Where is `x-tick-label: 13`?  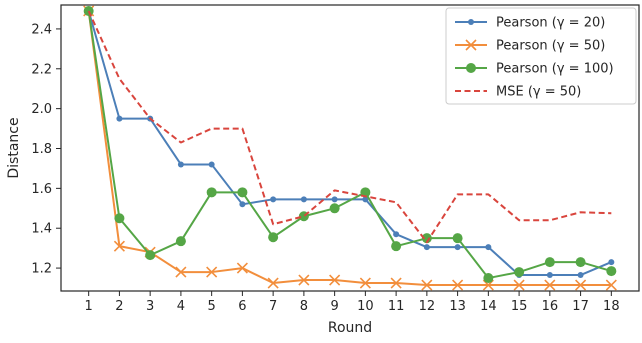
x-tick-label: 13 is located at coordinates (457, 306).